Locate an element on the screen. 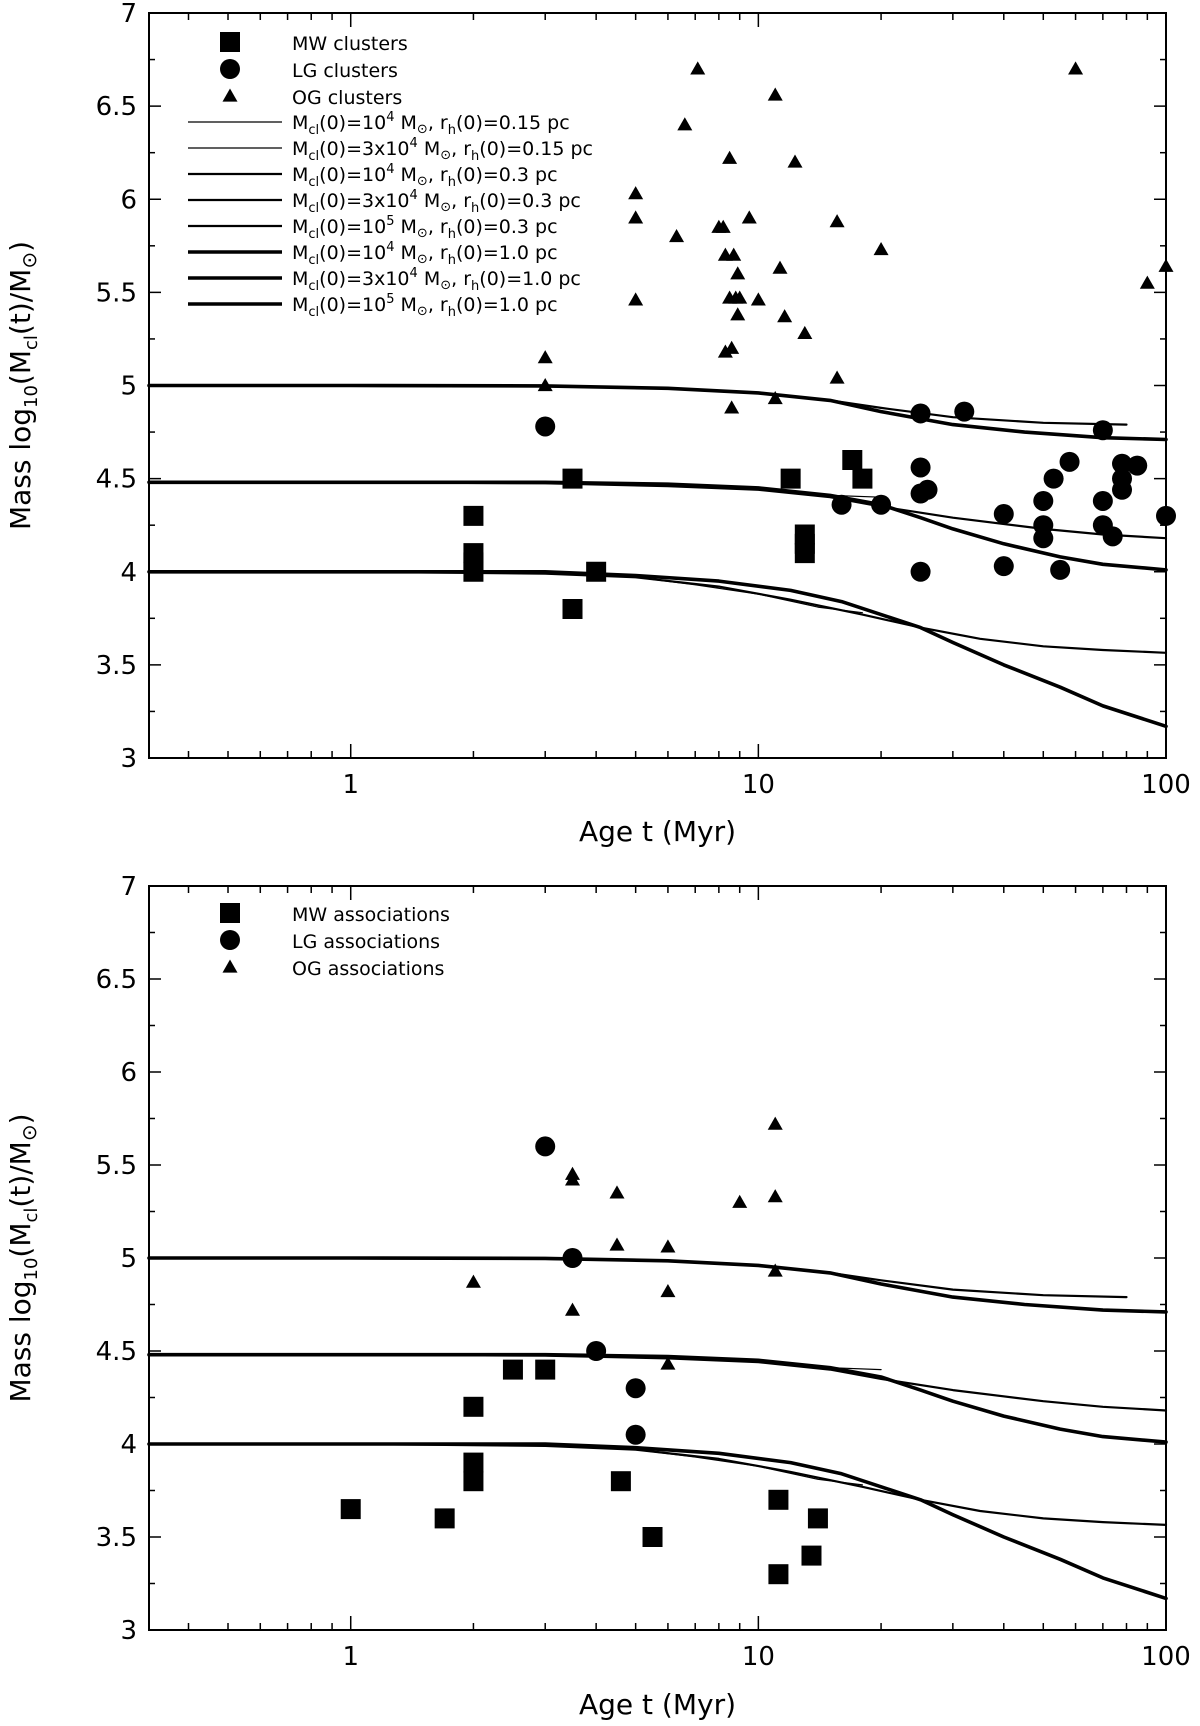  y-tick-label: 6.5 is located at coordinates (116, 107).